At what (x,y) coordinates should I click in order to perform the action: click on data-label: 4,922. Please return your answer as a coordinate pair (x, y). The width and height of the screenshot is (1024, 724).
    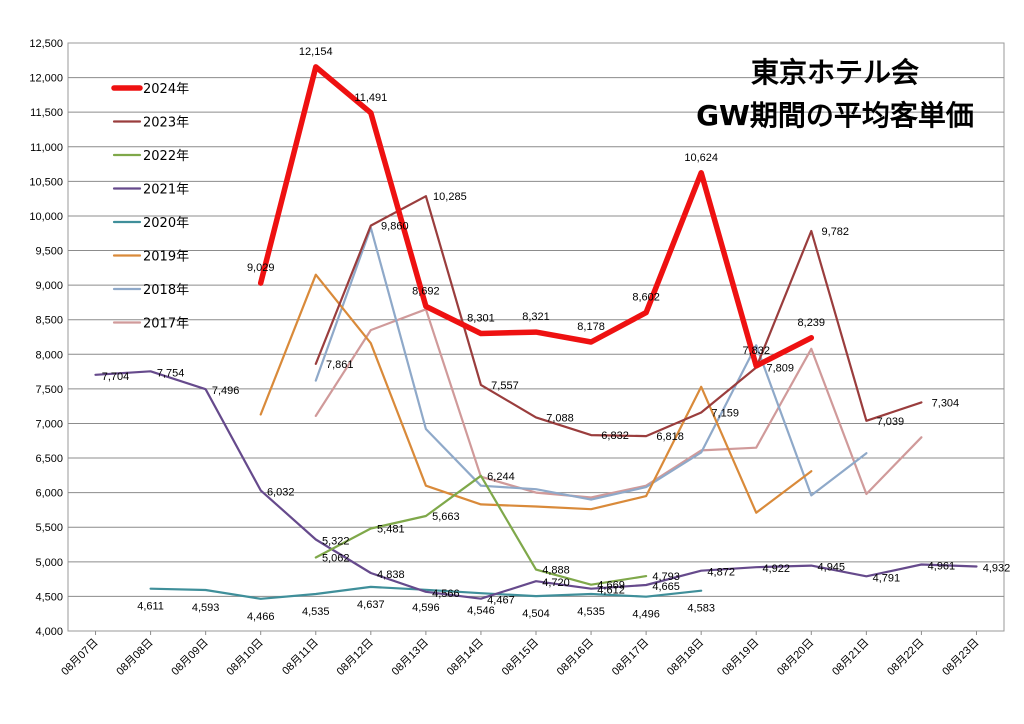
    Looking at the image, I should click on (776, 569).